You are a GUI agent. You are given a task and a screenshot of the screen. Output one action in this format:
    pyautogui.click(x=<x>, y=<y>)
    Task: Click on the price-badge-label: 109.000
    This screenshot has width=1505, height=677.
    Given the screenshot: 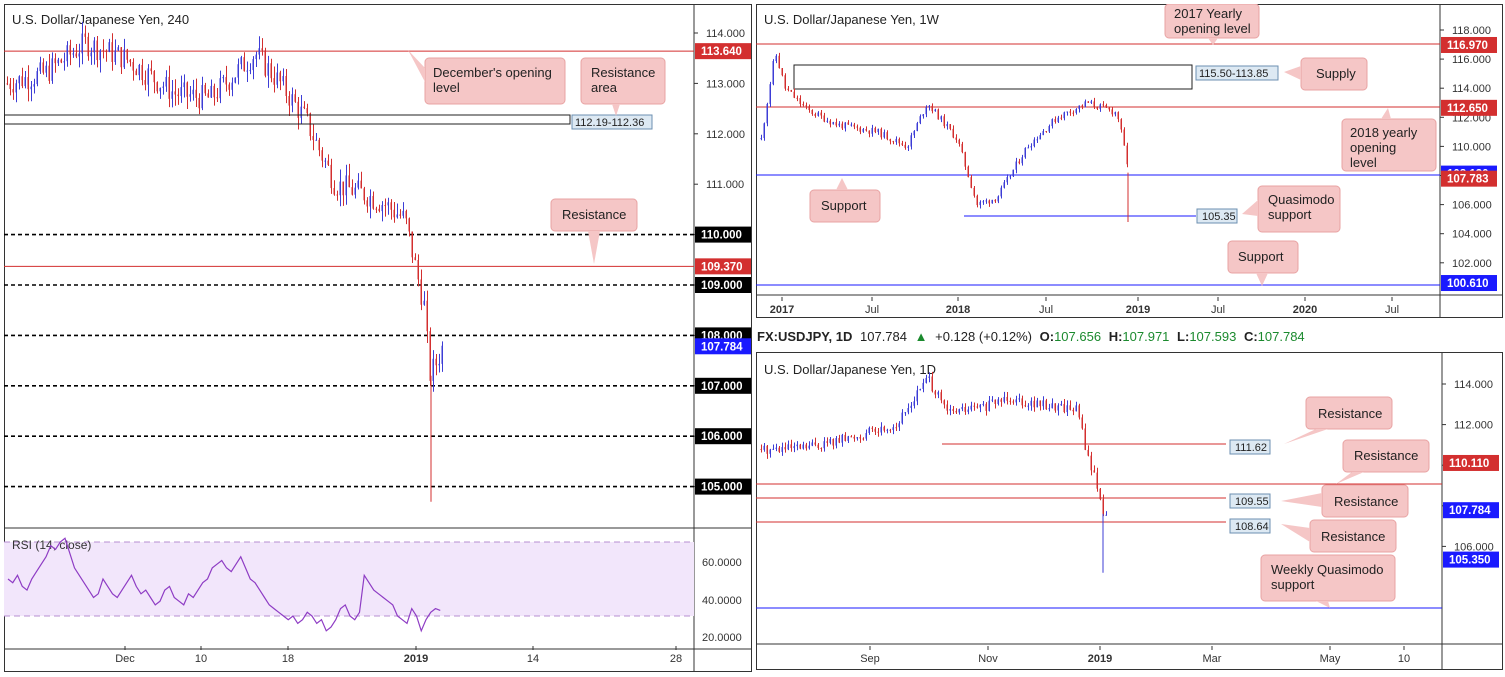 What is the action you would take?
    pyautogui.click(x=722, y=286)
    